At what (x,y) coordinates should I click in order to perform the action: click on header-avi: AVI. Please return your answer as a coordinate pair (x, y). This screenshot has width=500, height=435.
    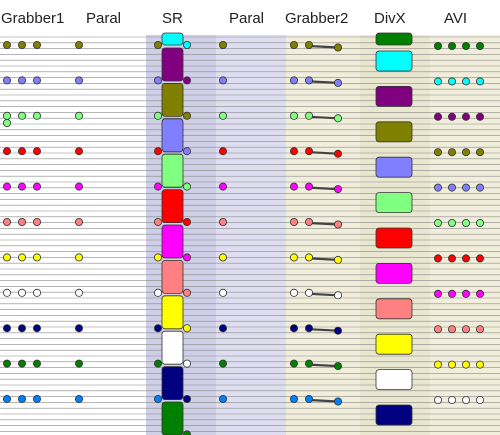
    Looking at the image, I should click on (456, 18).